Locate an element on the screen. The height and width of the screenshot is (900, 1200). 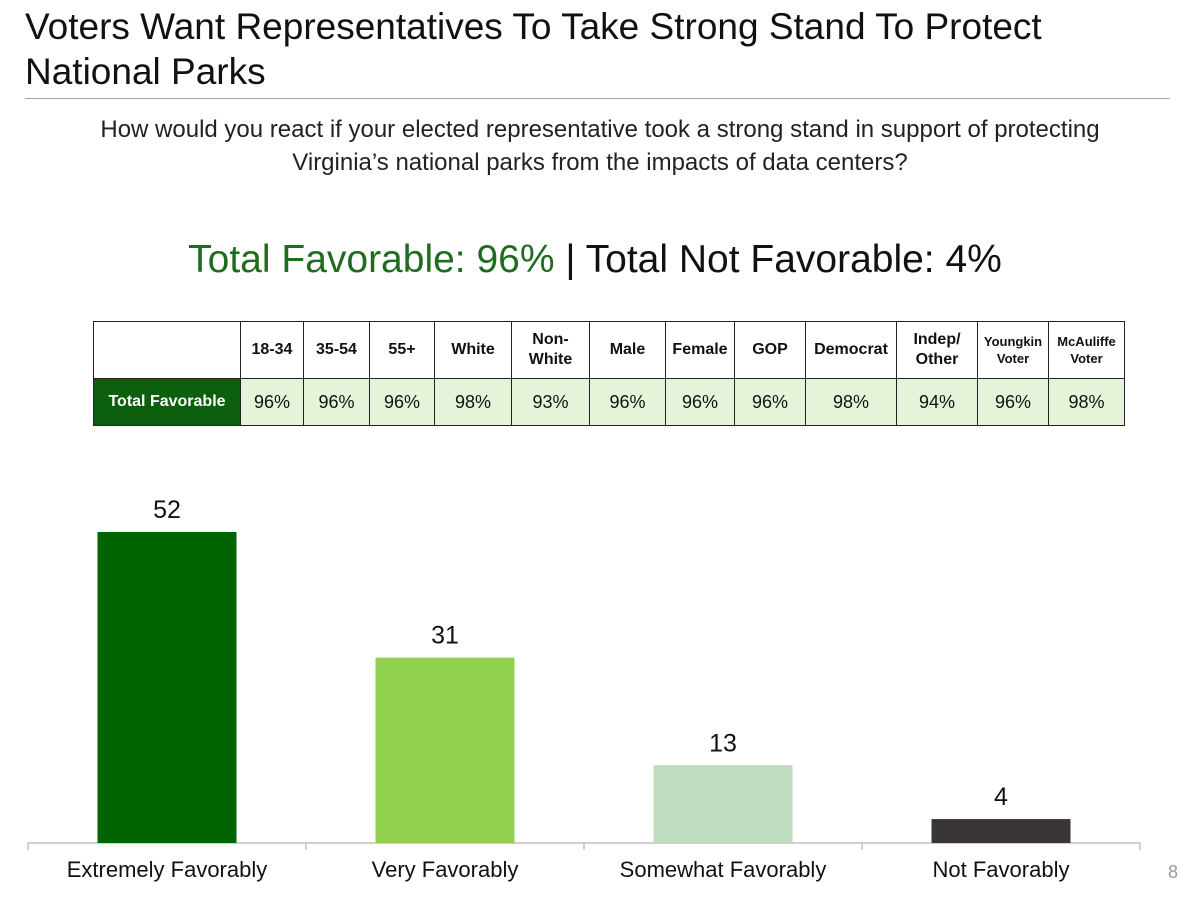
category-label: Extremely Favorably is located at coordinates (167, 869).